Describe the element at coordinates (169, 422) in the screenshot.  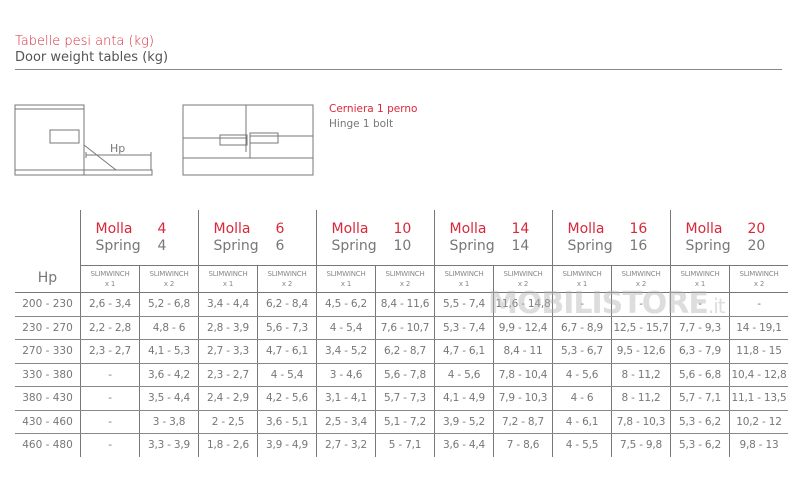
I see `weight-cell: 3 - 3,8` at that location.